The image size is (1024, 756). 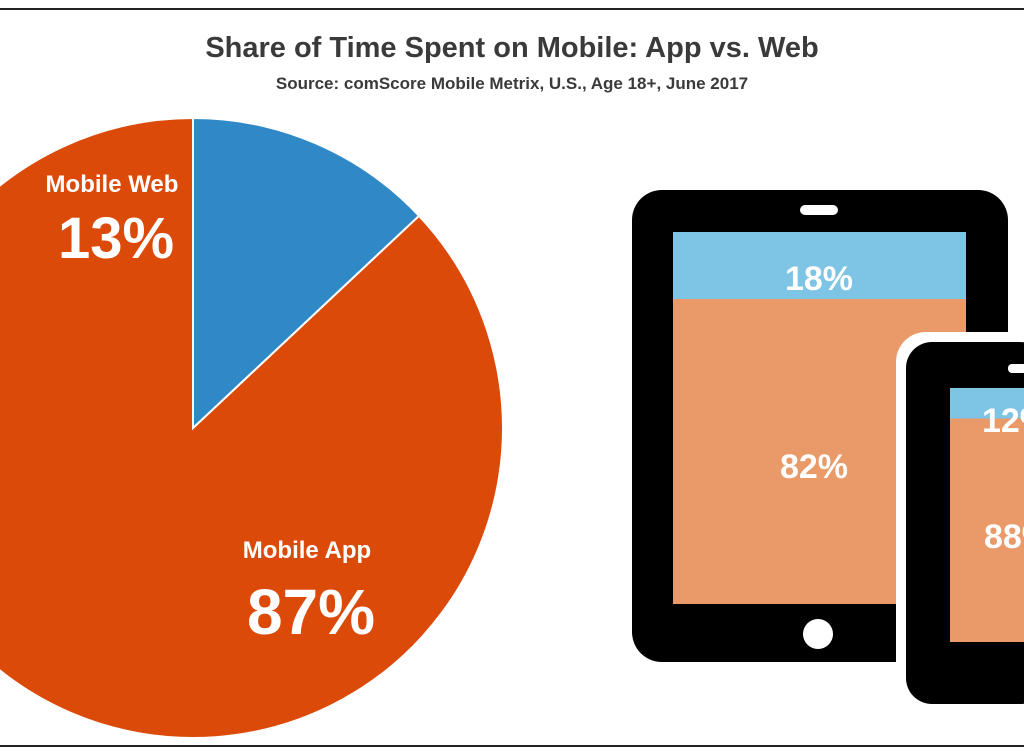 What do you see at coordinates (1003, 421) in the screenshot?
I see `smartphone-label-mobile-web: 12%` at bounding box center [1003, 421].